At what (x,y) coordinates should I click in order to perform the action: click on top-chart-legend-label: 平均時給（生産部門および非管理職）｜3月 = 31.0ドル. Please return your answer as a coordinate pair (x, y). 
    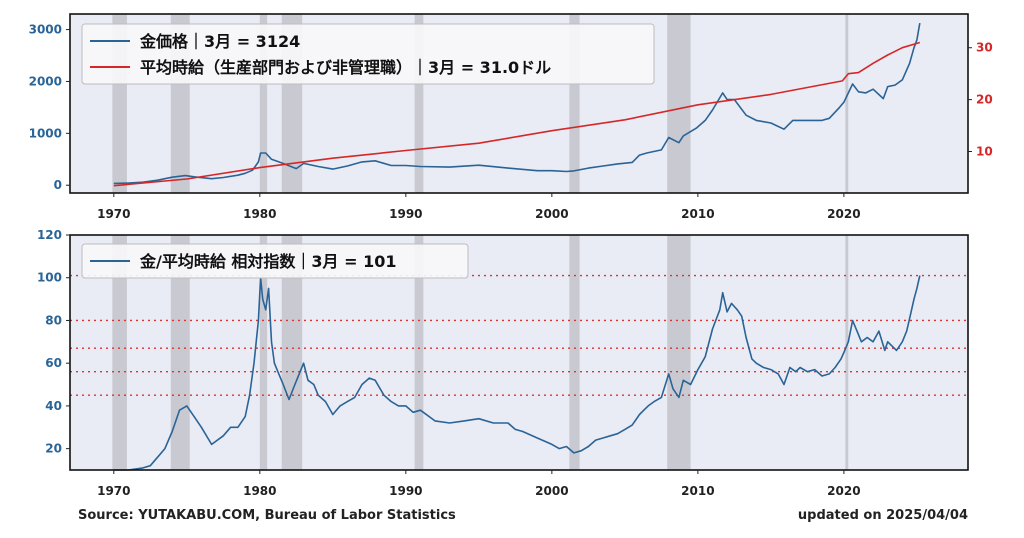
    Looking at the image, I should click on (345, 67).